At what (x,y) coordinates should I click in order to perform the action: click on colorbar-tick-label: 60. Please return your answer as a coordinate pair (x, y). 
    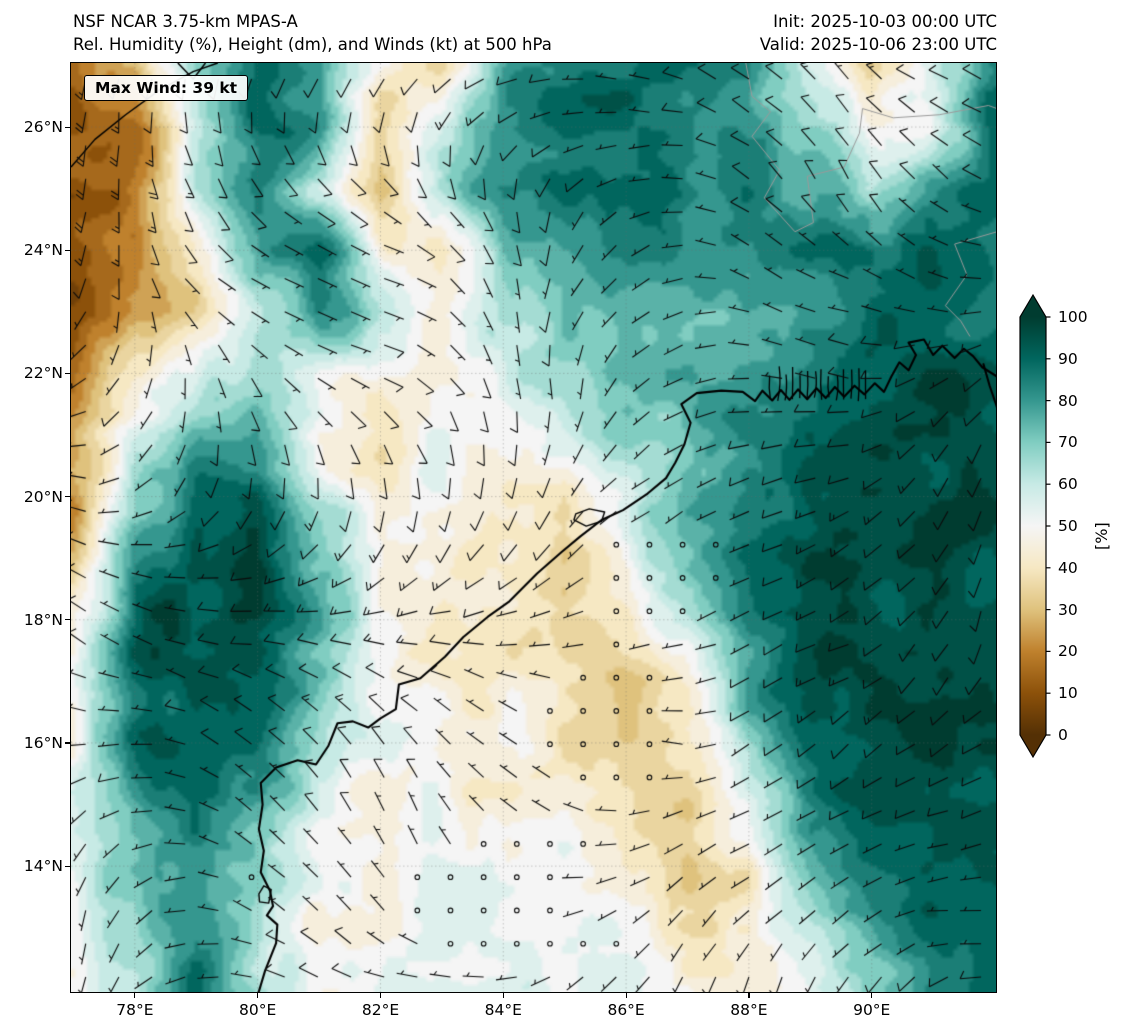
    Looking at the image, I should click on (1068, 484).